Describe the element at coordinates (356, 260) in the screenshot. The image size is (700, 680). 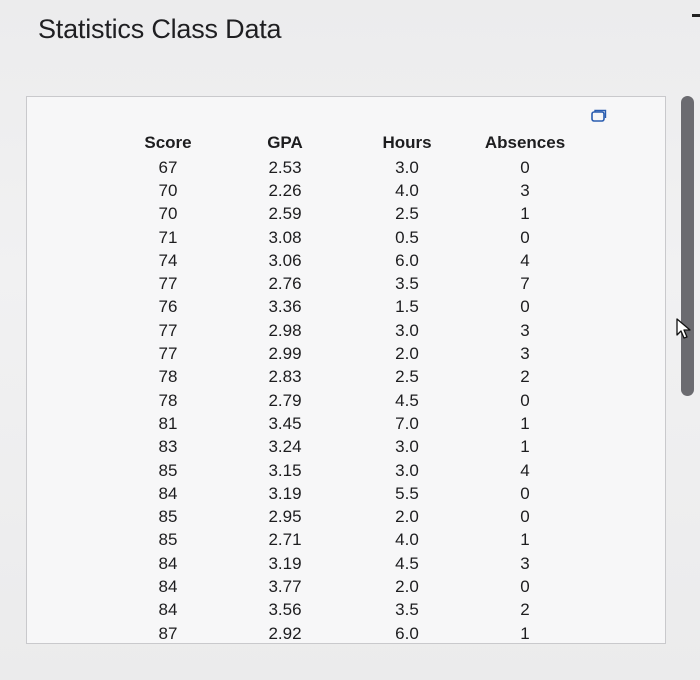
I see `table-row: 74 3.06 6.0 4` at that location.